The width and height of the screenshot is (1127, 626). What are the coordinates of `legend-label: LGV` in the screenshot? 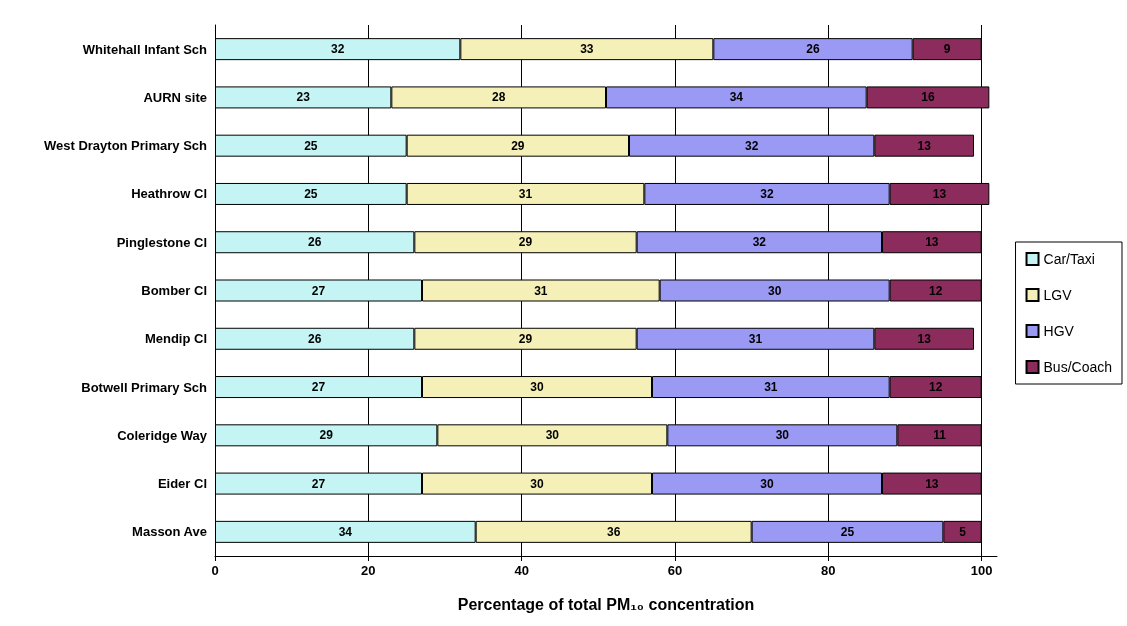 It's located at (1058, 295).